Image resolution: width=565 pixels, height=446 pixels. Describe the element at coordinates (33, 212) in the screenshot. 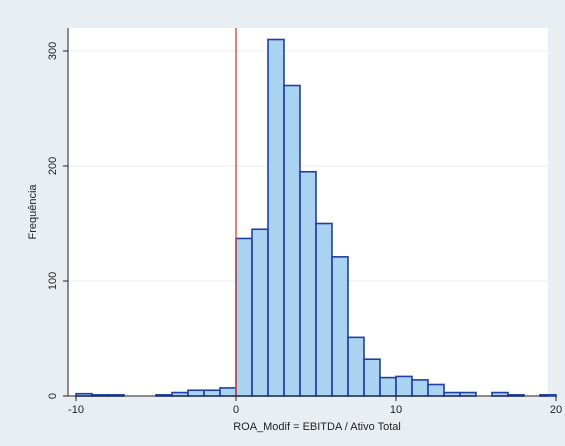

I see `y-axis-label: Frequência` at that location.